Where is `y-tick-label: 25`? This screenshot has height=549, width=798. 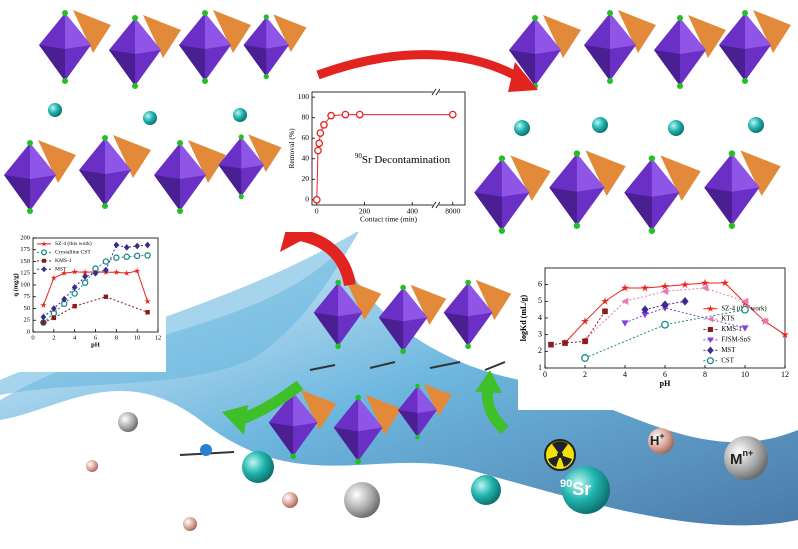
y-tick-label: 25 is located at coordinates (27, 320).